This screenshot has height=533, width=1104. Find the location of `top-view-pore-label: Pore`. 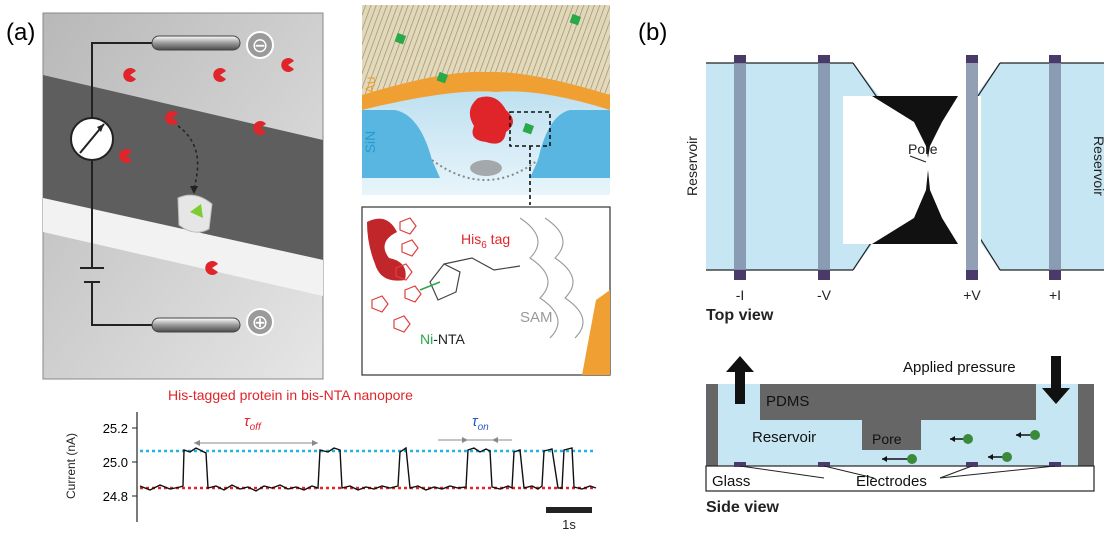

top-view-pore-label: Pore is located at coordinates (923, 149).